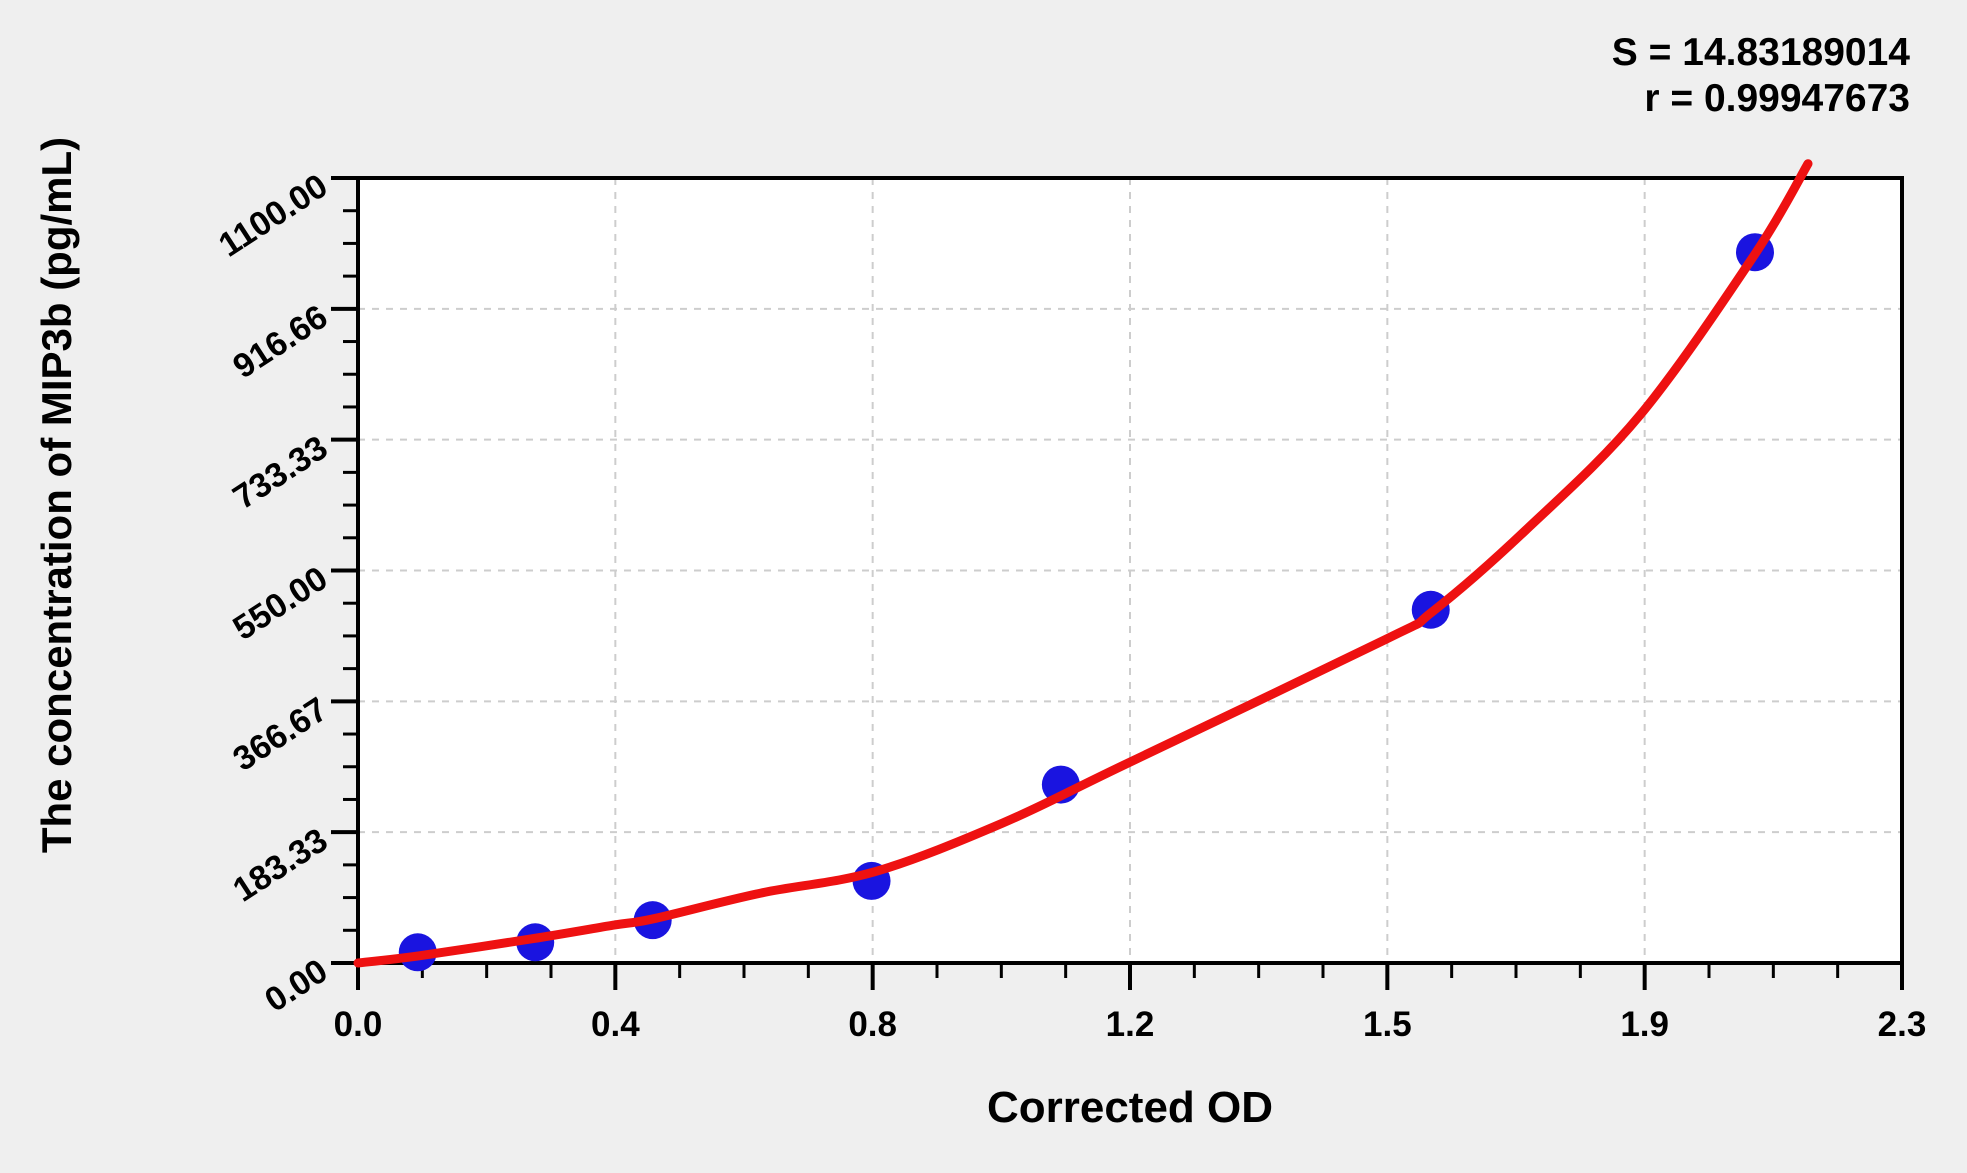  Describe the element at coordinates (280, 473) in the screenshot. I see `y-tick-label: 733.33` at that location.